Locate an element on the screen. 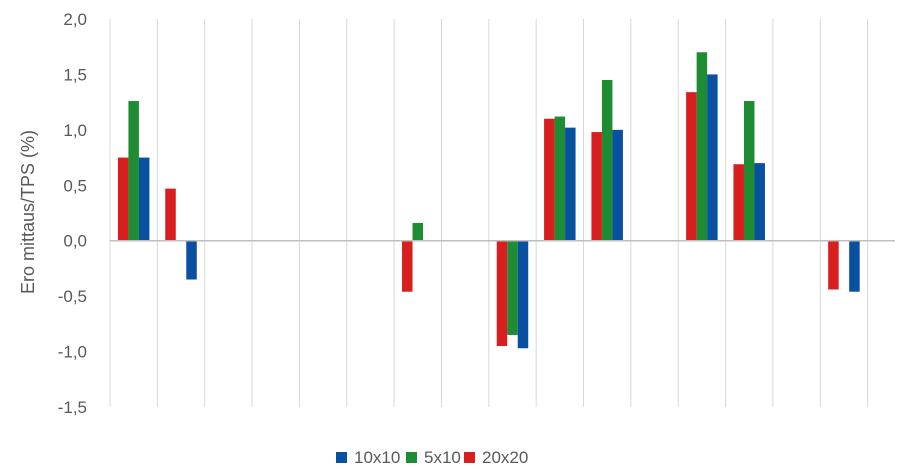  legend-label-5x10: 5x10 is located at coordinates (442, 457).